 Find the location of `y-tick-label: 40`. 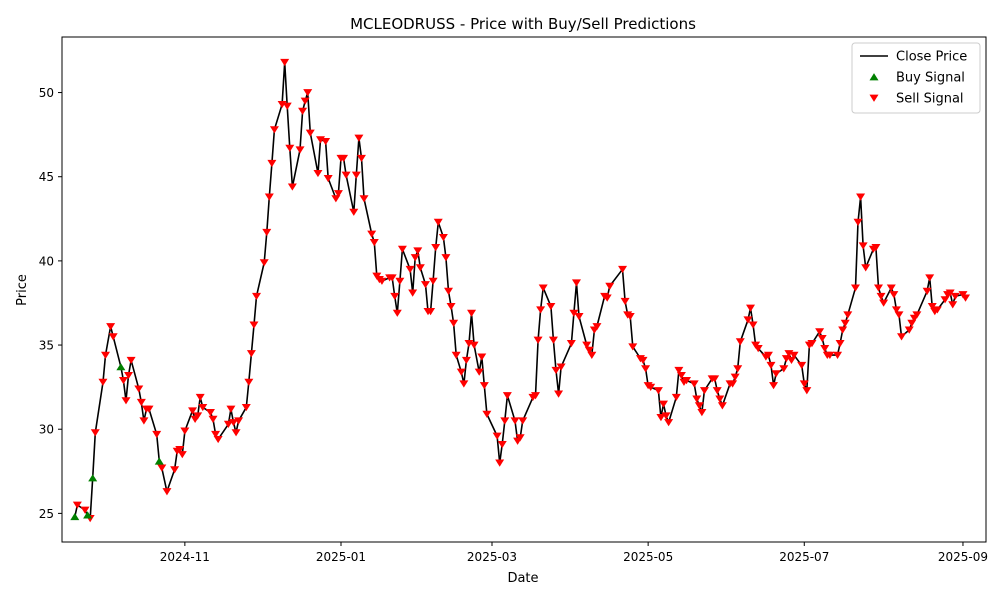

y-tick-label: 40 is located at coordinates (46, 261).